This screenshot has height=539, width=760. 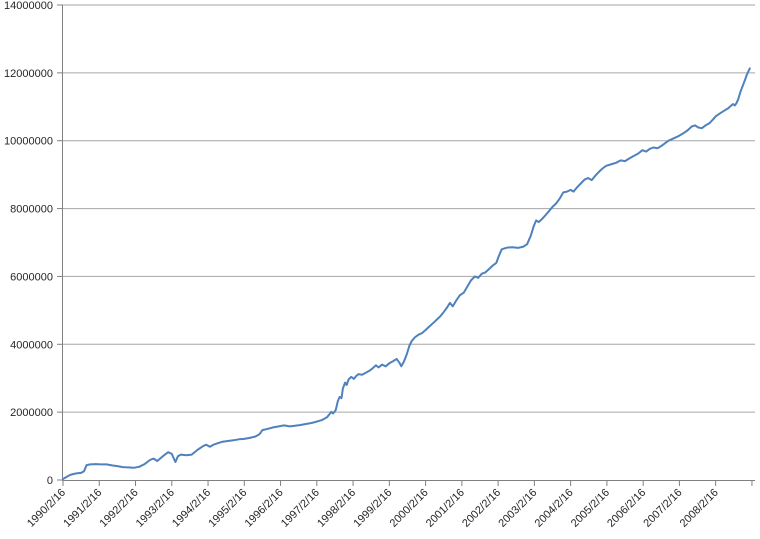 What do you see at coordinates (31, 277) in the screenshot?
I see `y-axis-label: 6000000` at bounding box center [31, 277].